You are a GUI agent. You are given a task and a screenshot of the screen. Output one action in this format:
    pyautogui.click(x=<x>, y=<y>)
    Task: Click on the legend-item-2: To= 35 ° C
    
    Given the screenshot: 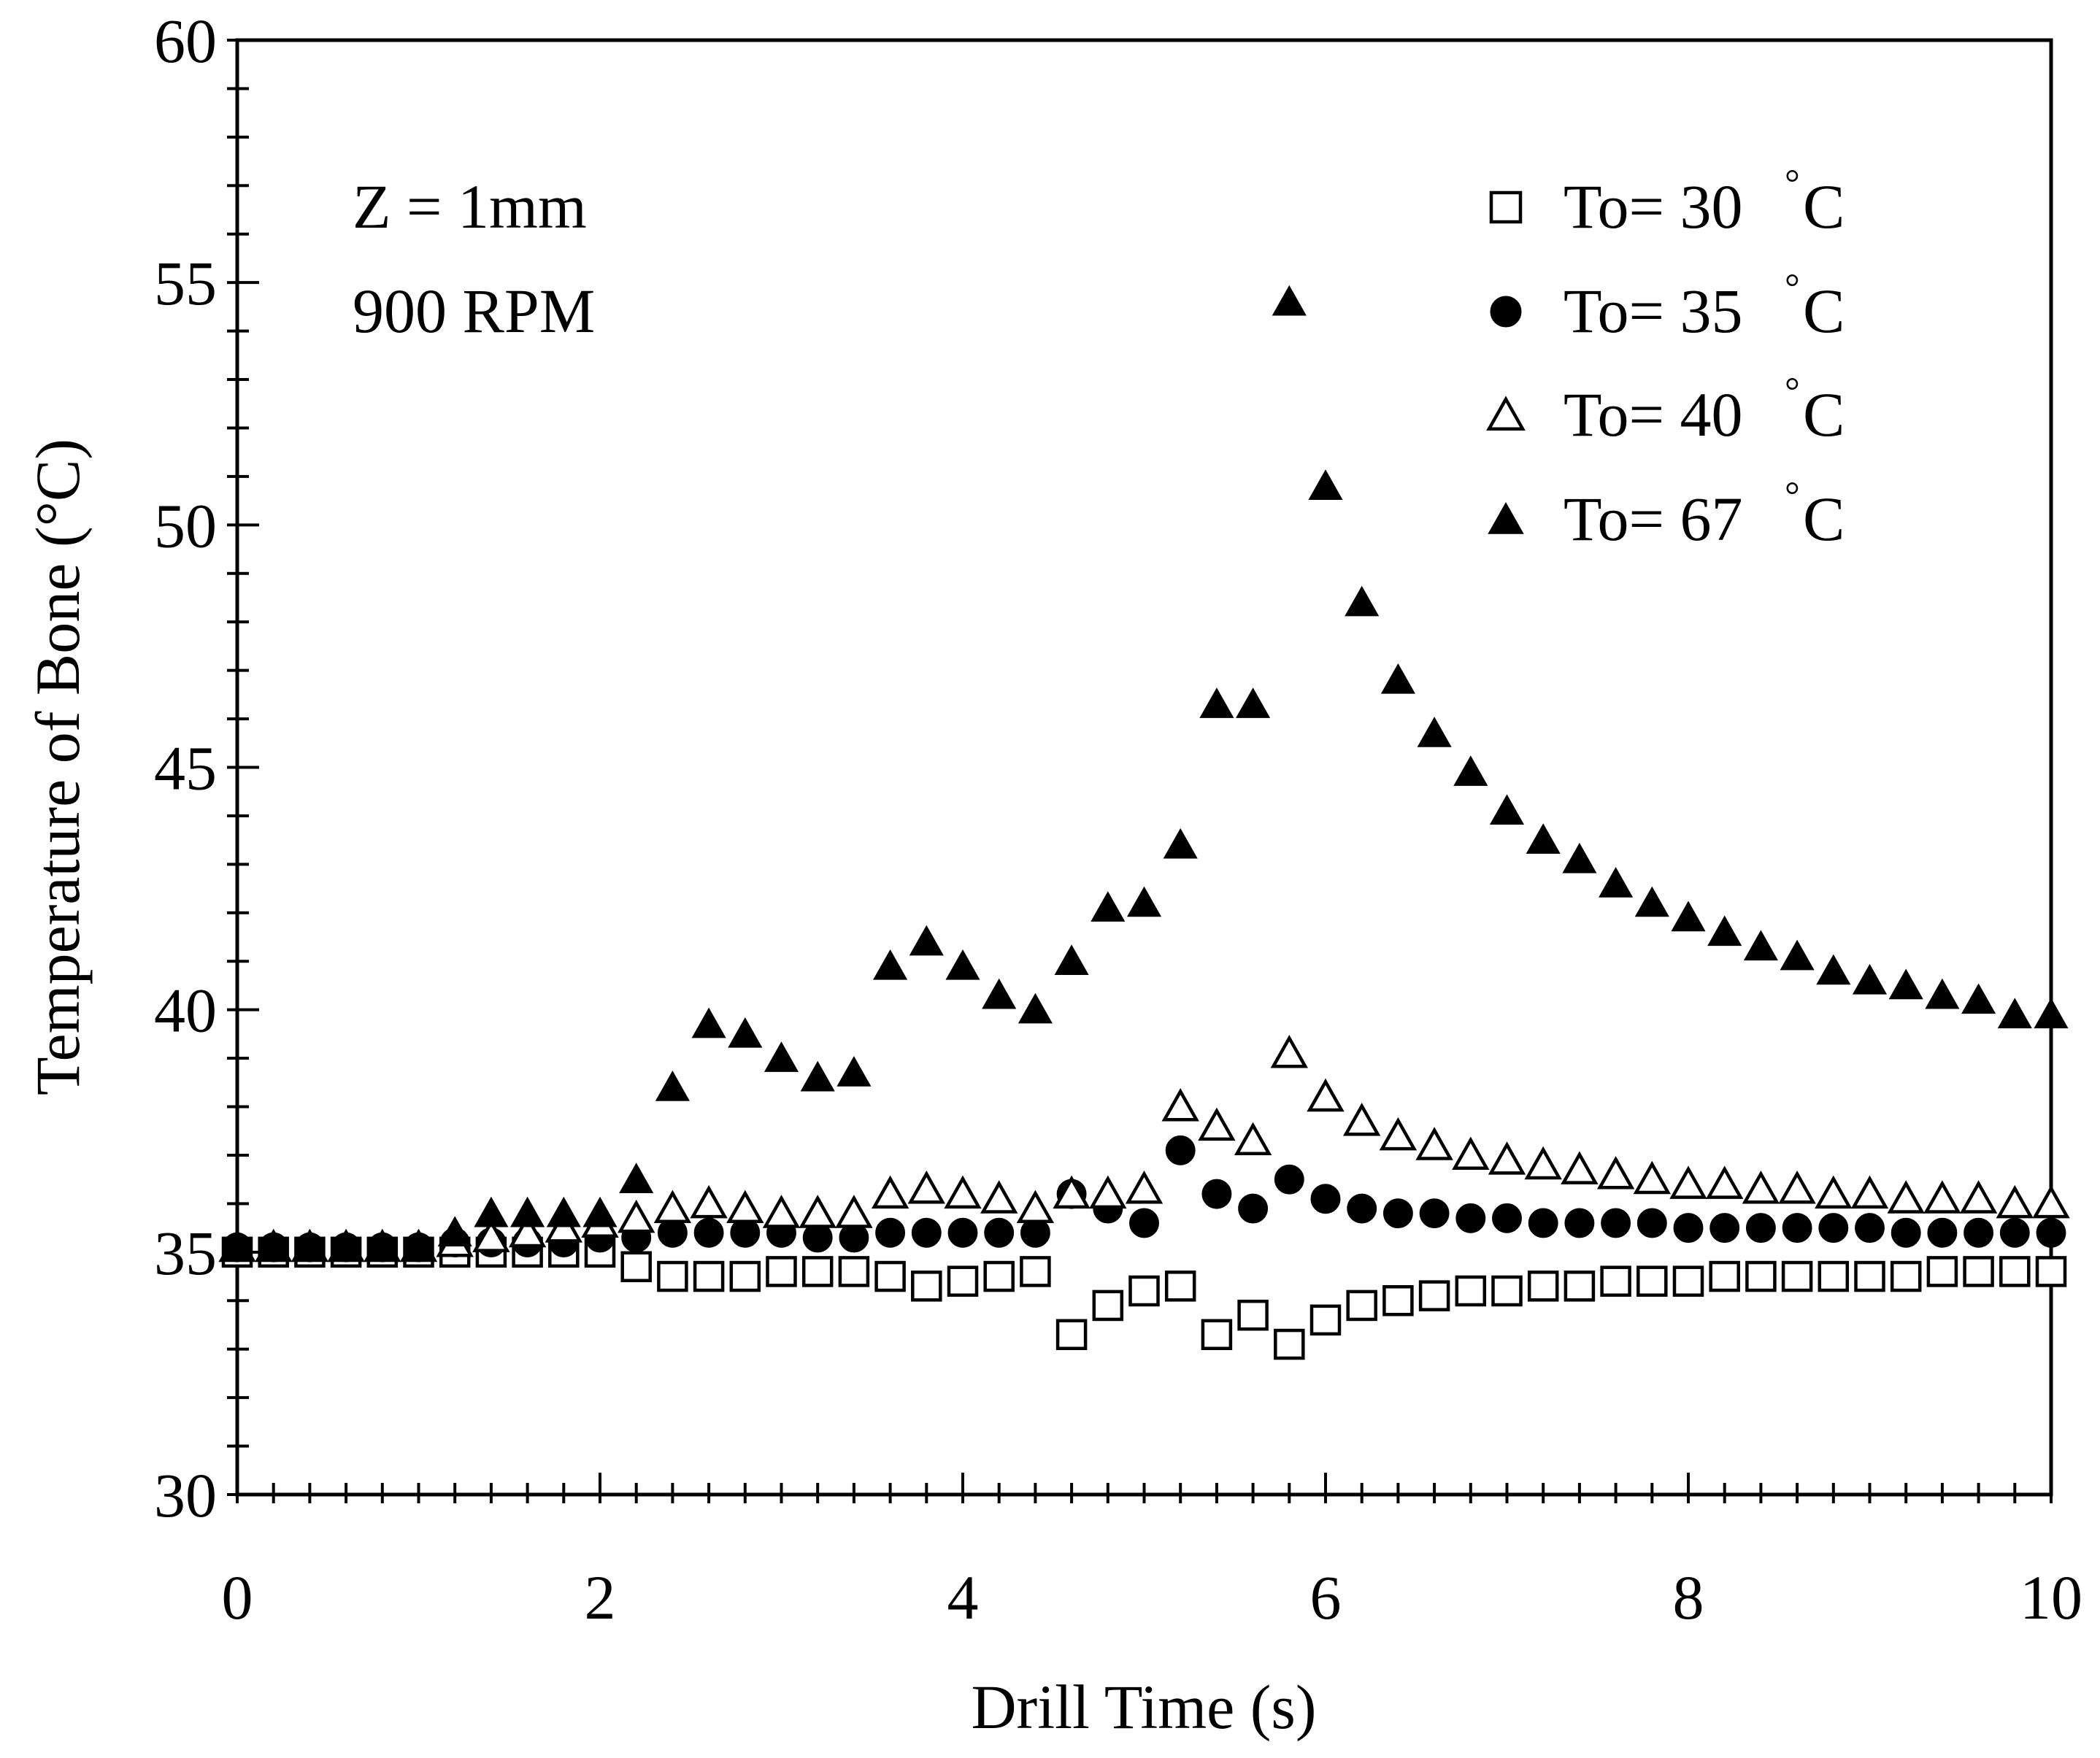 What is the action you would take?
    pyautogui.click(x=1668, y=307)
    